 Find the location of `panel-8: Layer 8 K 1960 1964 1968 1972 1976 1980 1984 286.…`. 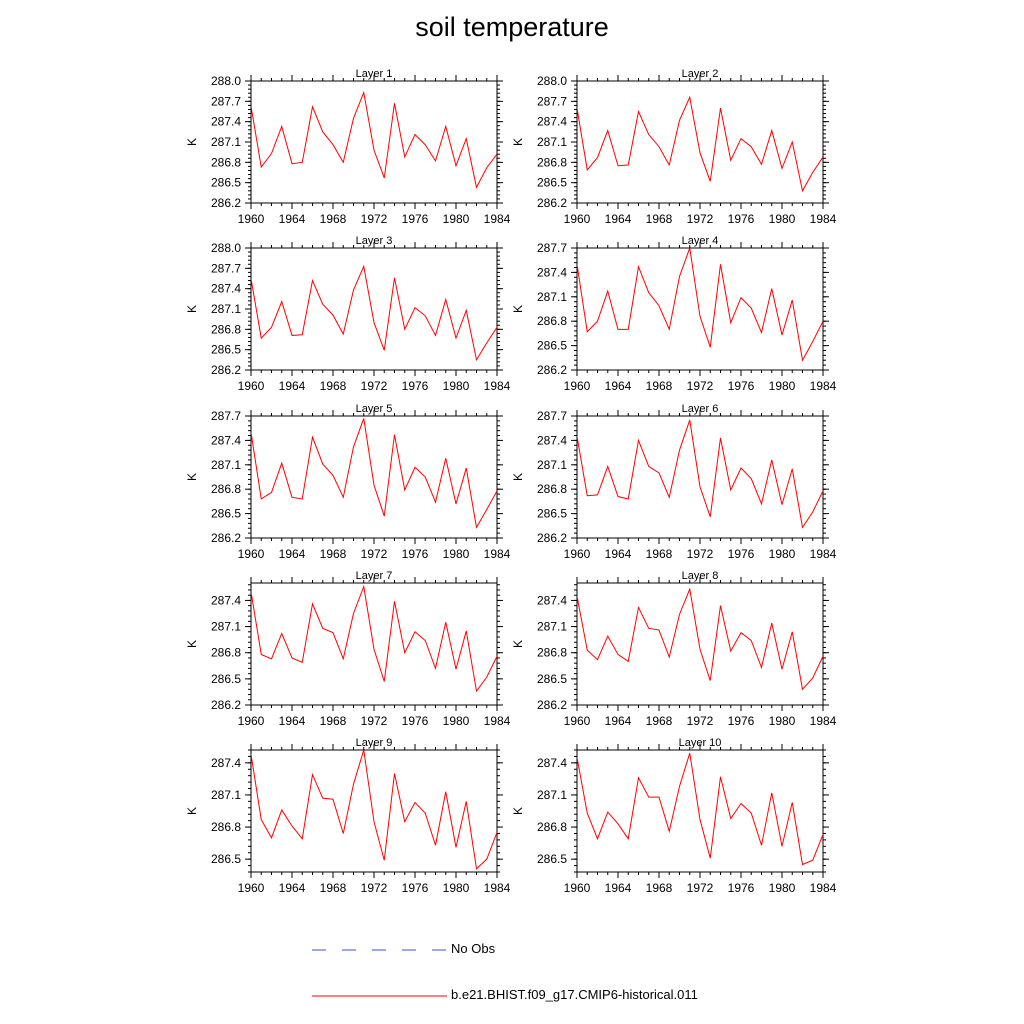

panel-8: Layer 8 K 1960 1964 1968 1972 1976 1980 1984 286.… is located at coordinates (674, 649).